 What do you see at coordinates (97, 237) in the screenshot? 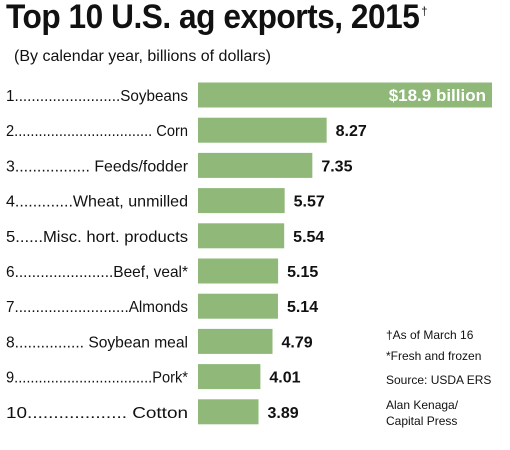
I see `category-label: 5......Misc. hort. products` at bounding box center [97, 237].